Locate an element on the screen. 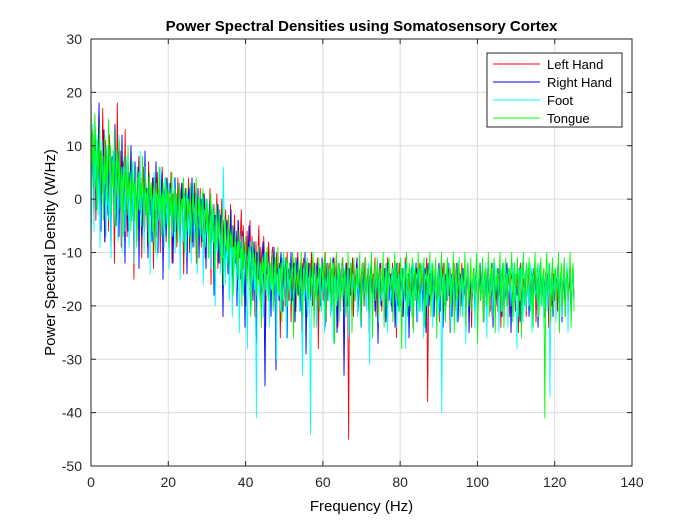  x-axis-label: Frequency (Hz) is located at coordinates (361, 506).